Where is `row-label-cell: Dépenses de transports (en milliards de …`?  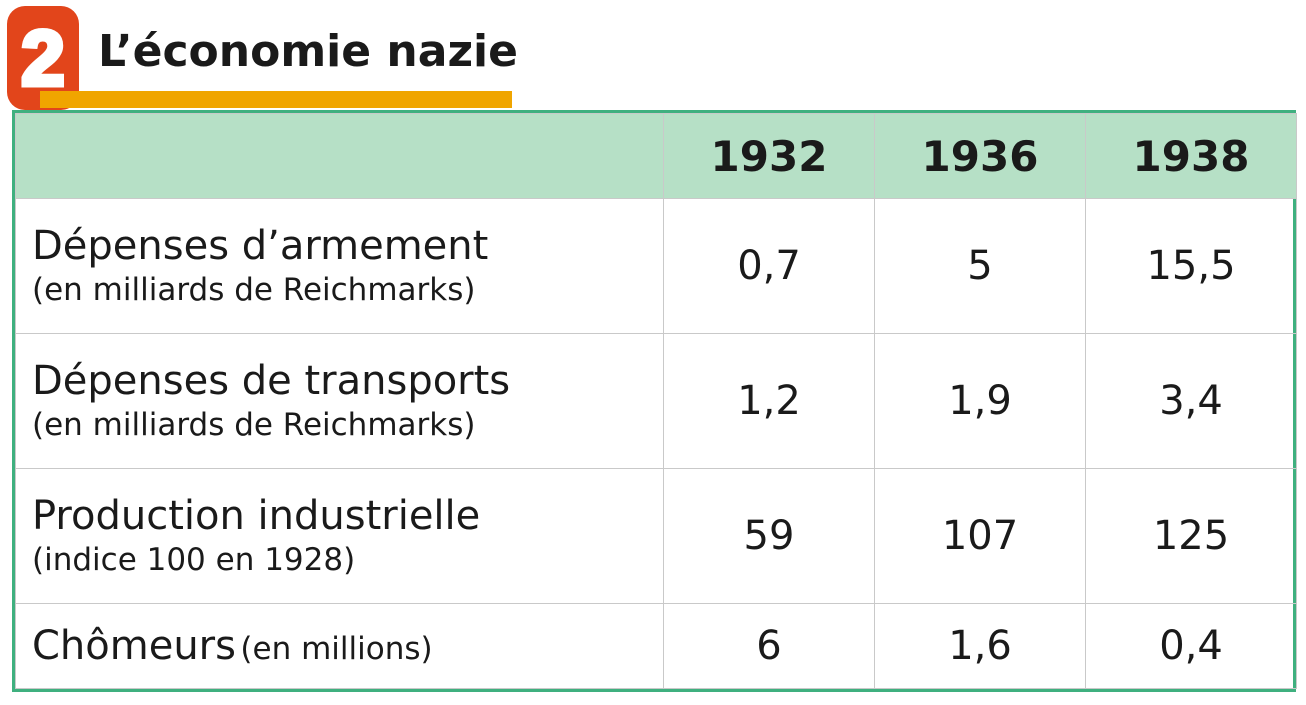
row-label-cell: Dépenses de transports (en milliards de … is located at coordinates (339, 401).